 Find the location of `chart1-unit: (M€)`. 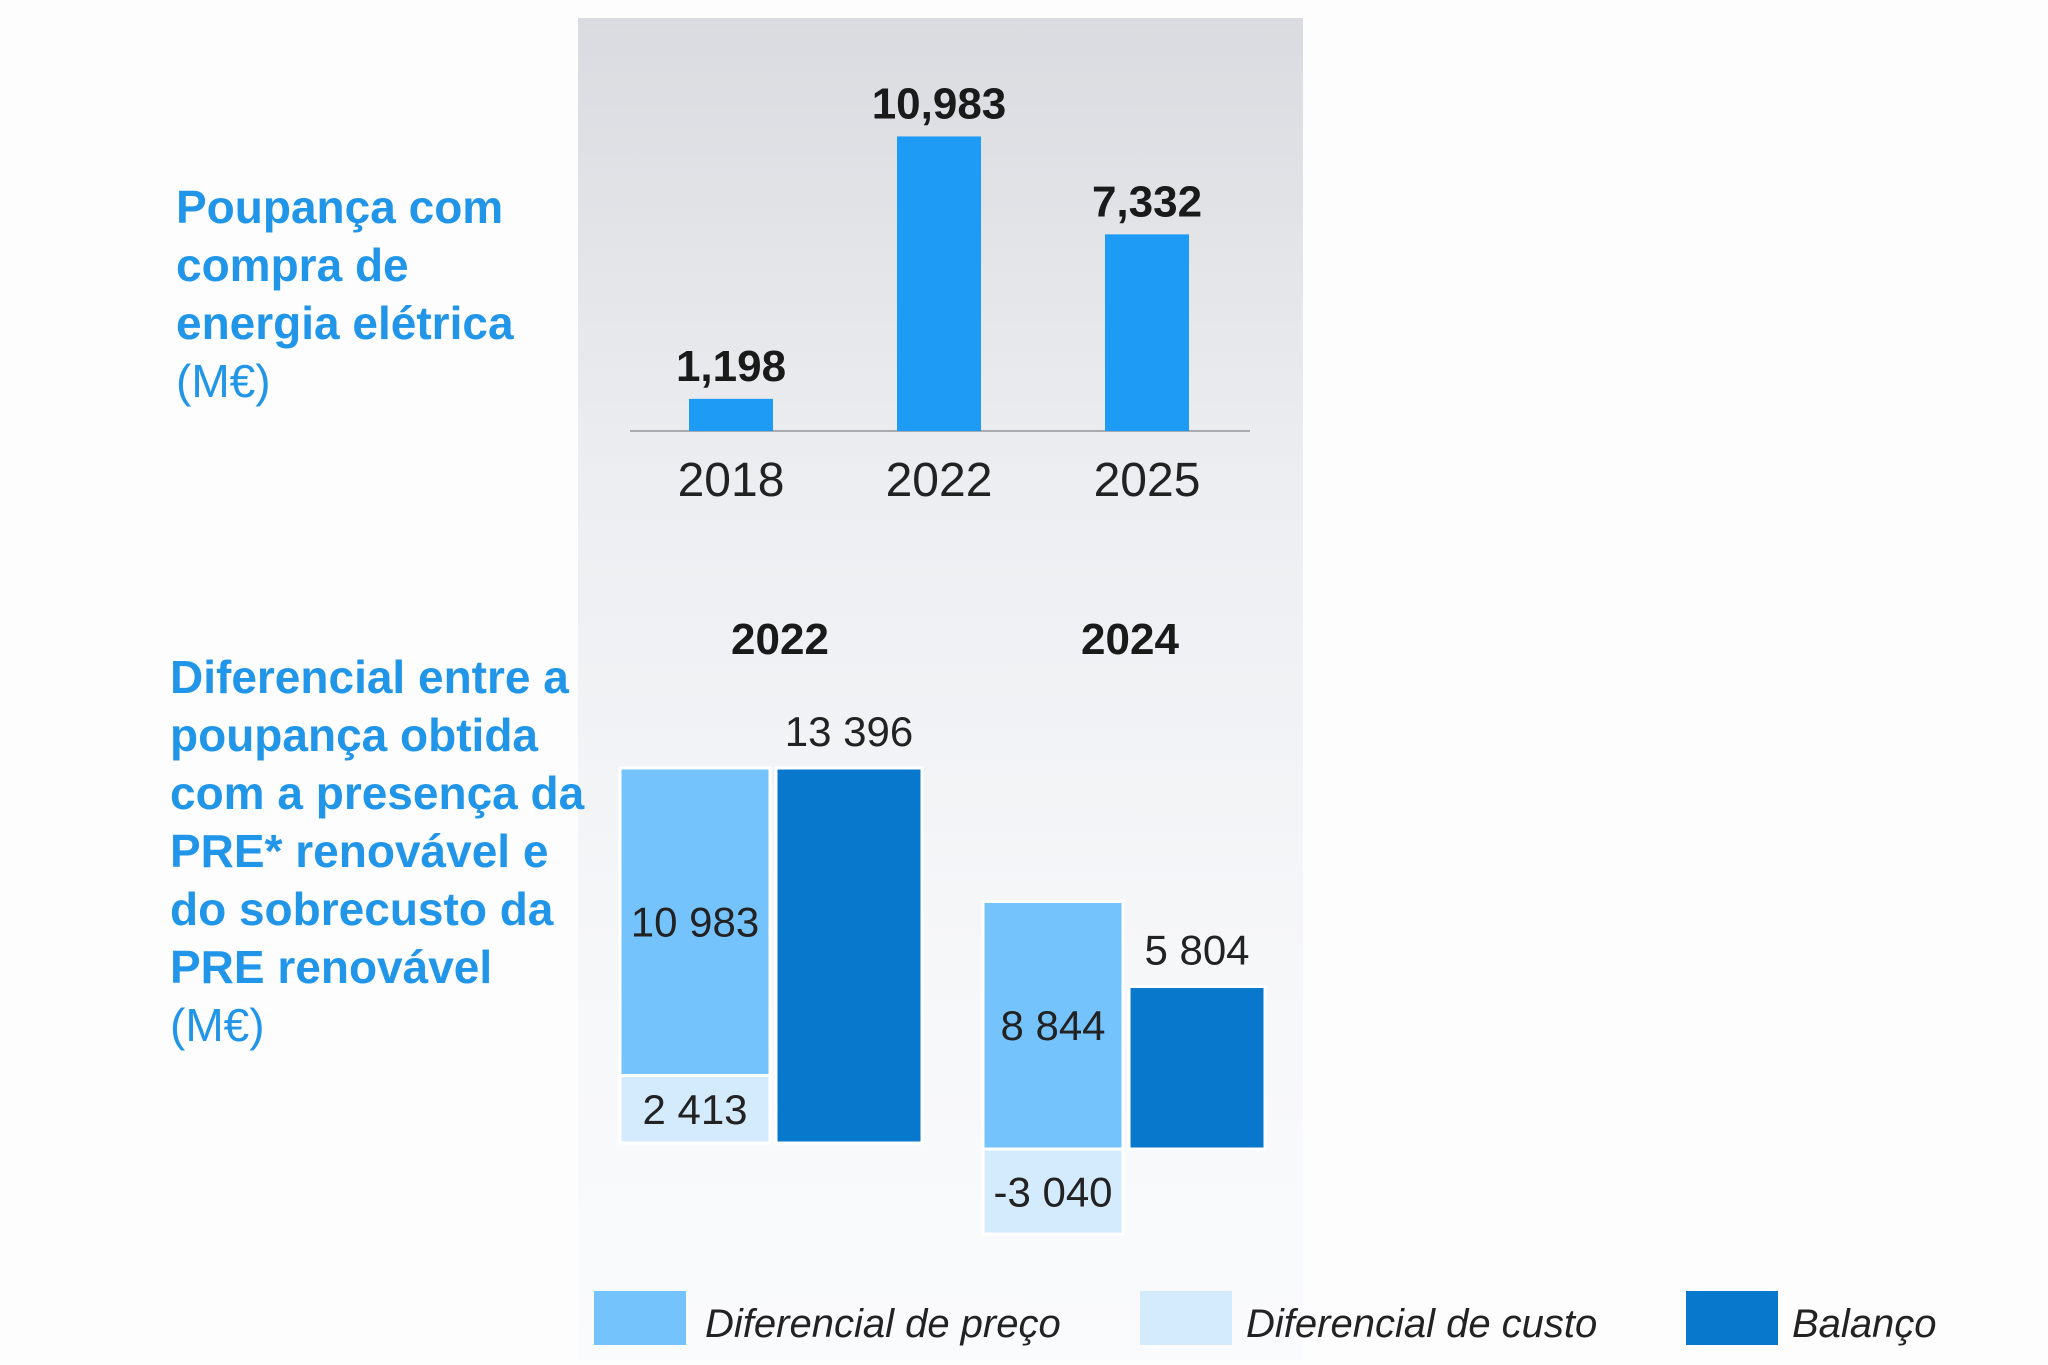

chart1-unit: (M€) is located at coordinates (223, 381).